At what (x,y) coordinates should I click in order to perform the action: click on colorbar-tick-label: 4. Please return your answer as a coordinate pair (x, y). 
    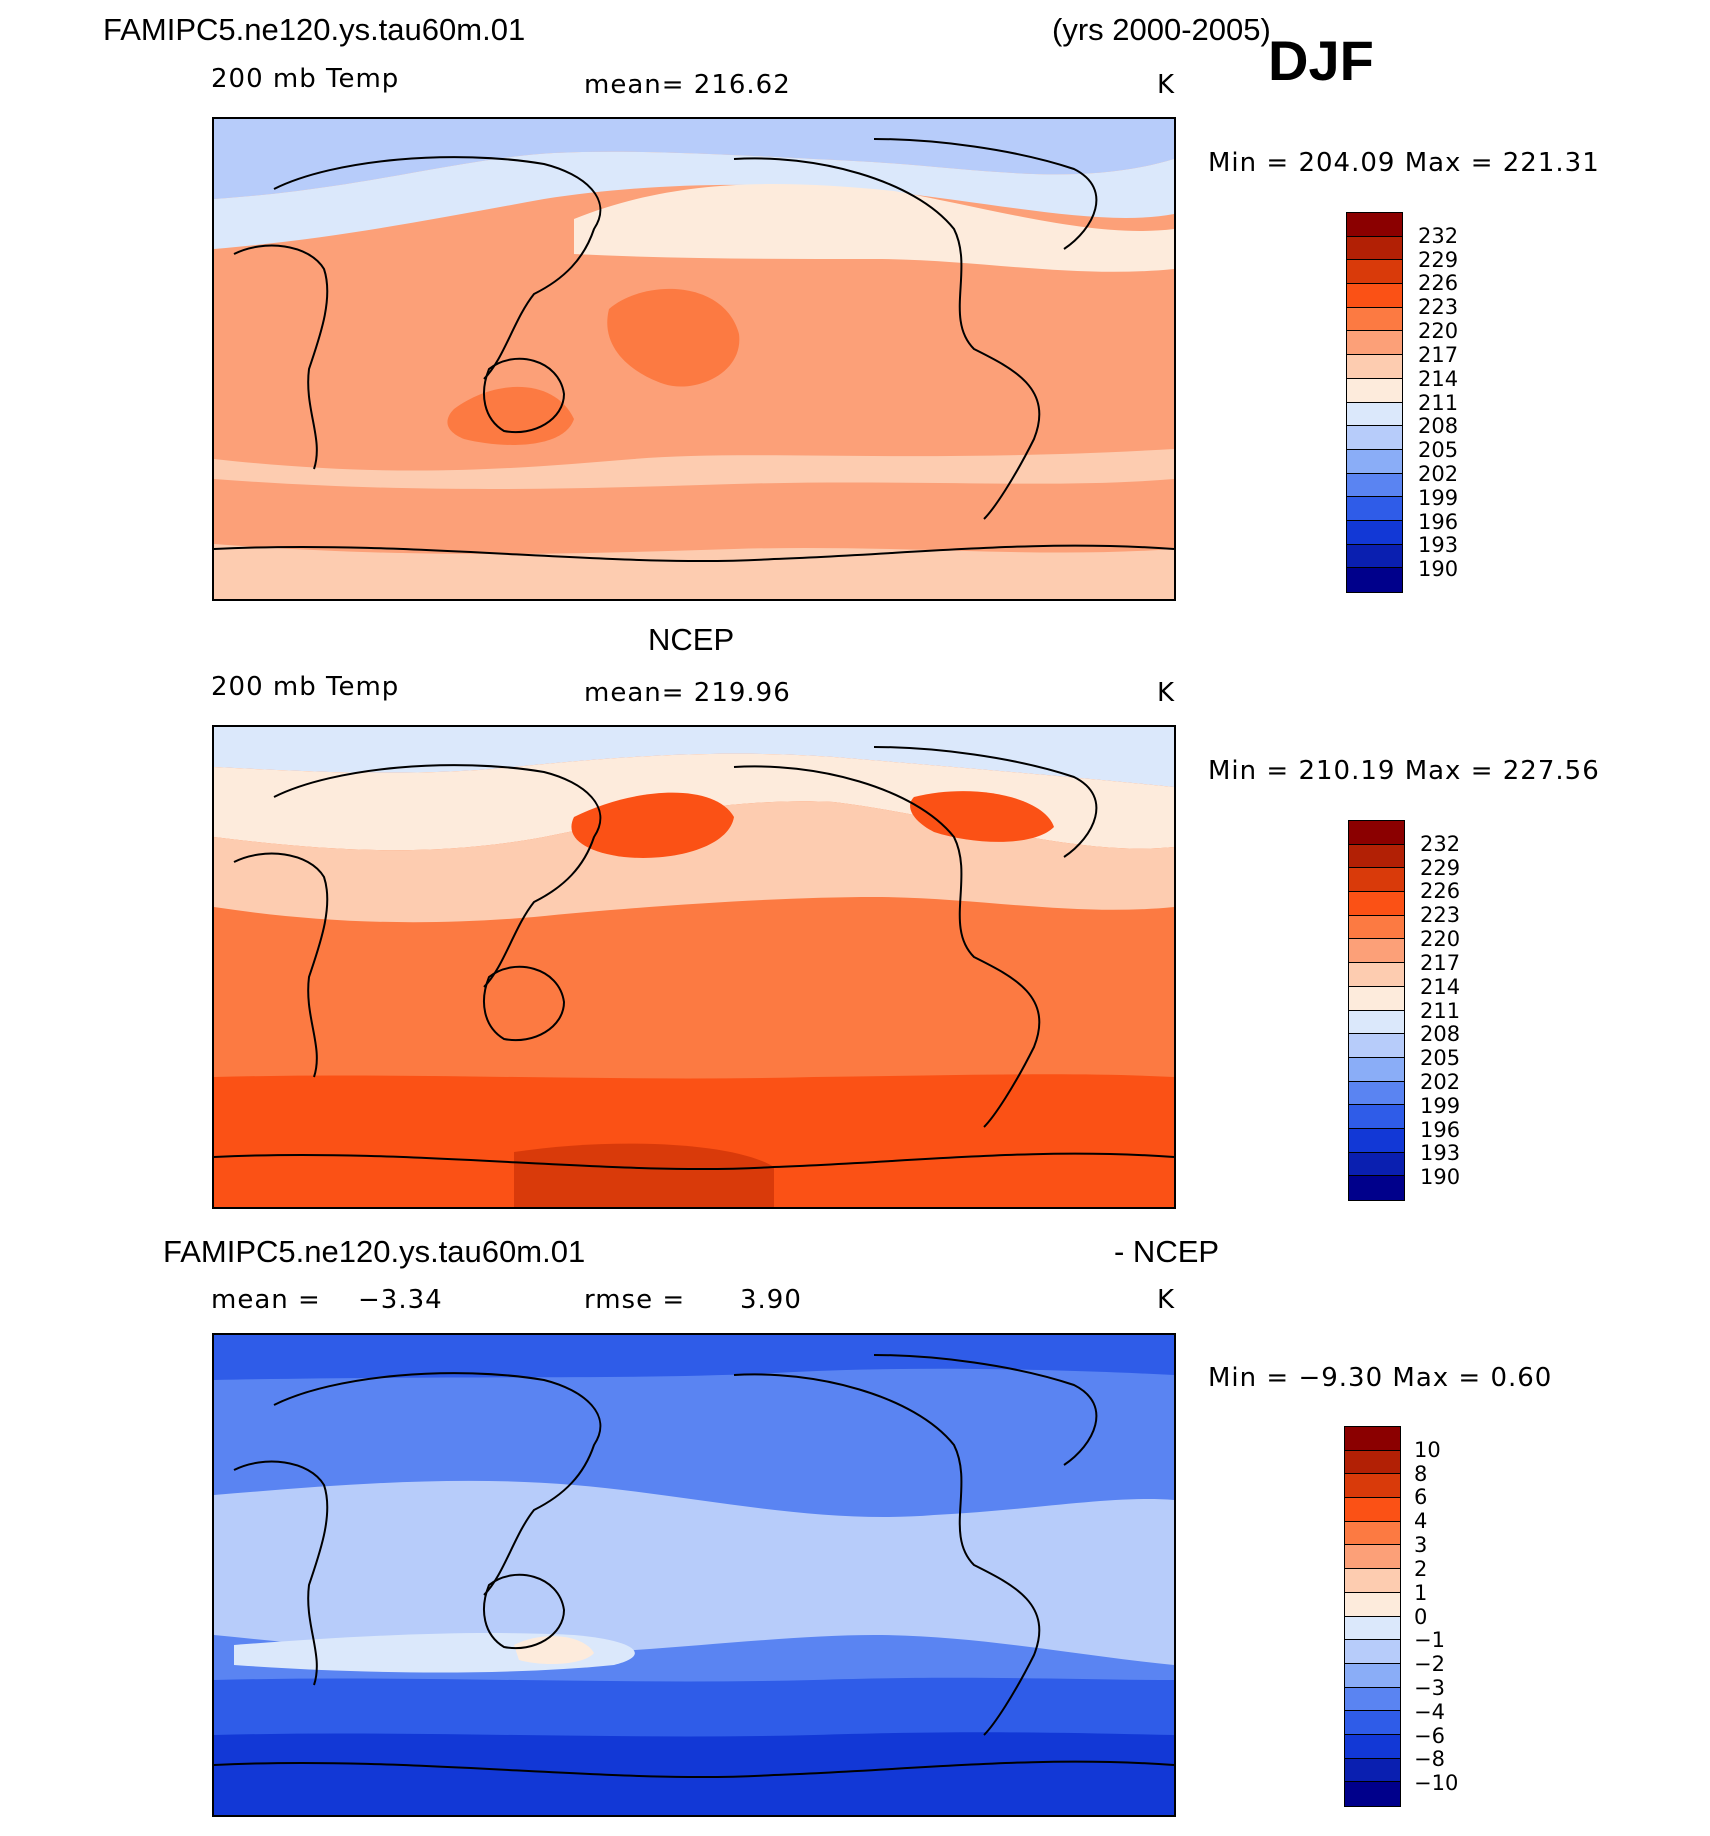
    Looking at the image, I should click on (1421, 1521).